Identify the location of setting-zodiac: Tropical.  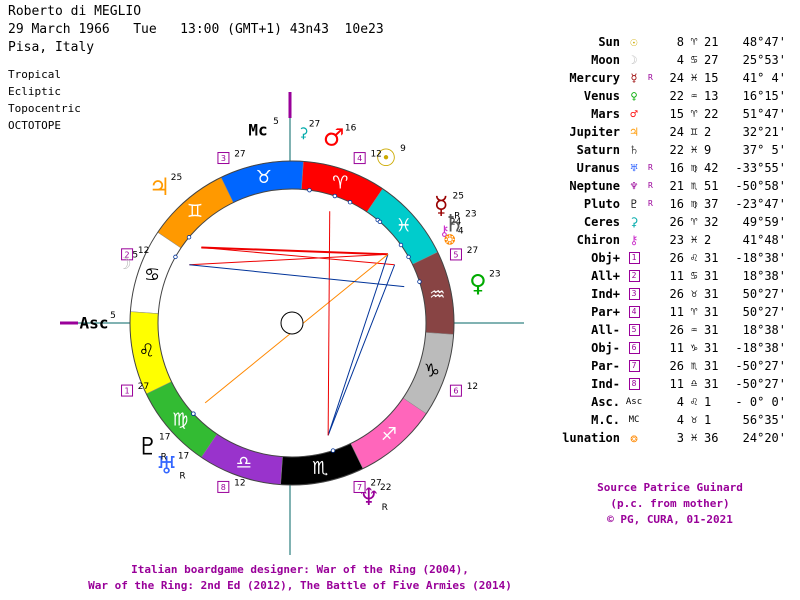
(34, 74).